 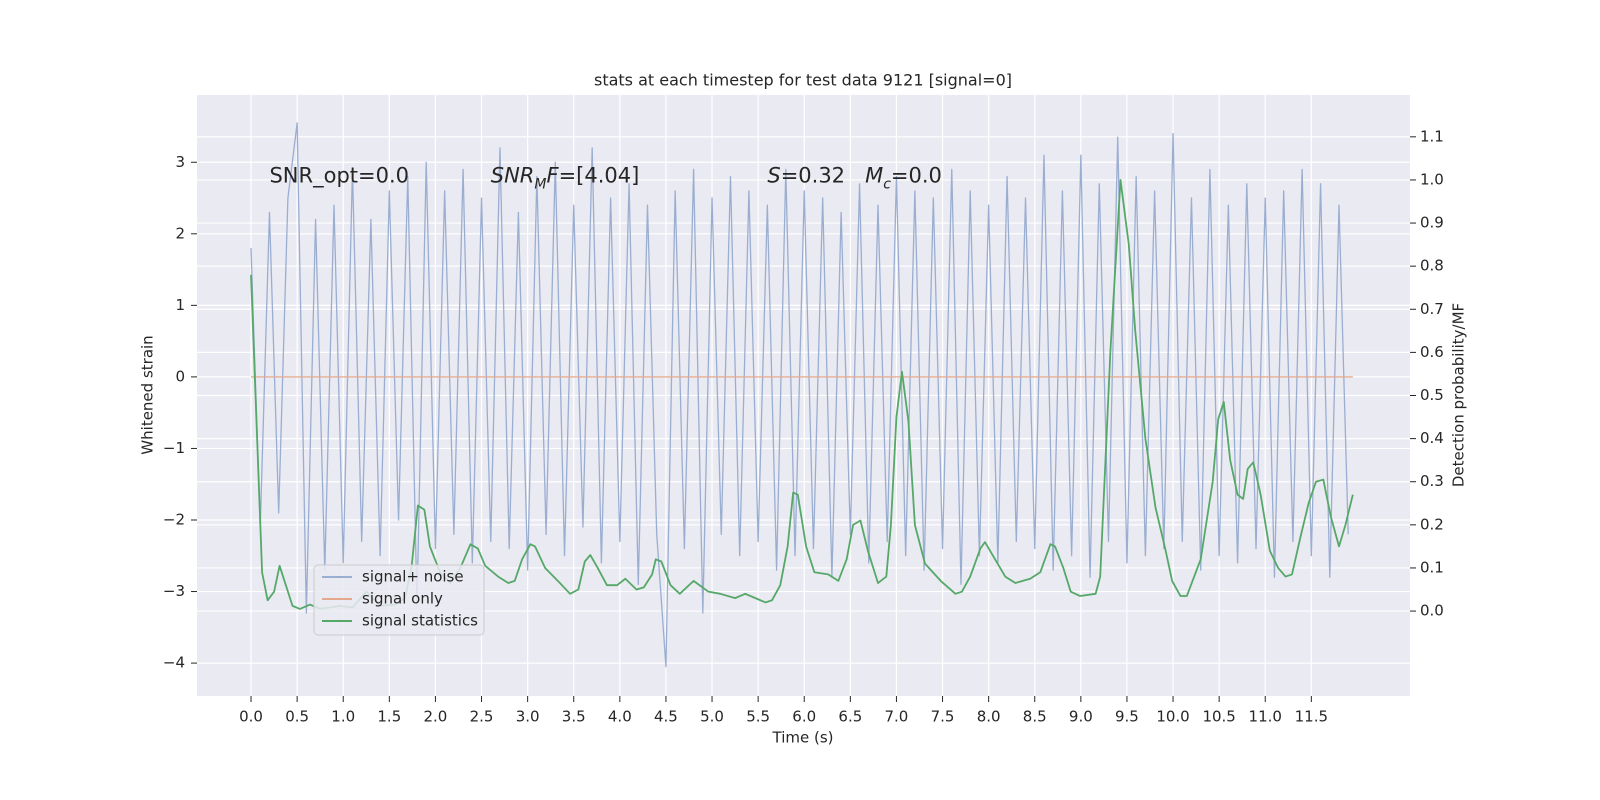 What do you see at coordinates (1265, 717) in the screenshot?
I see `x-tick-label: 11.0` at bounding box center [1265, 717].